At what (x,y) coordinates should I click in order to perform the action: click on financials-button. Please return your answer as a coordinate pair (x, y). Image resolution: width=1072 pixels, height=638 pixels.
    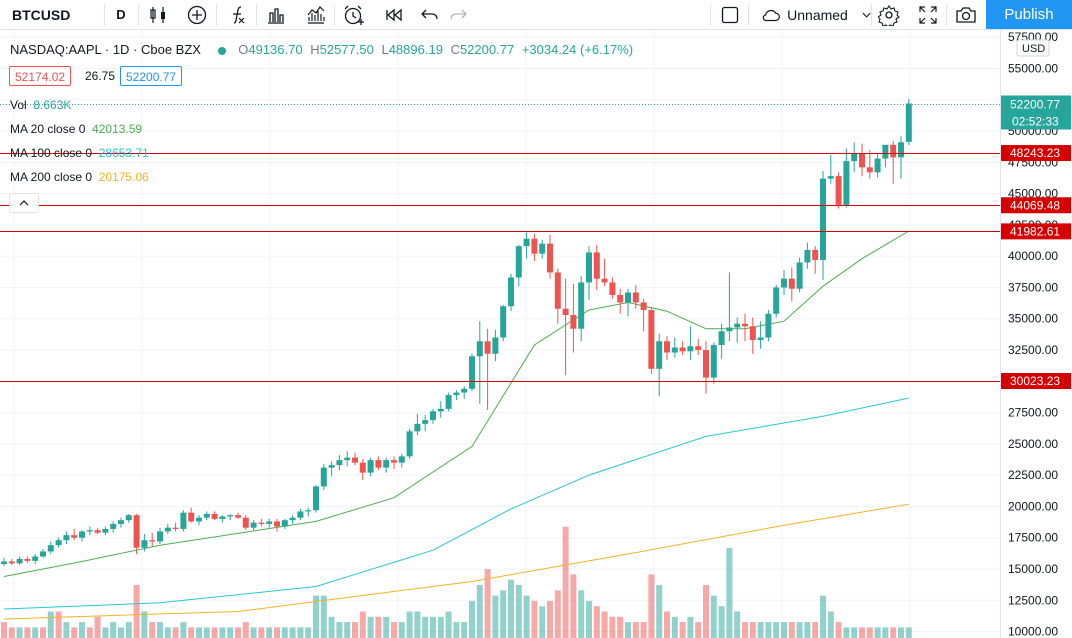
    Looking at the image, I should click on (276, 14).